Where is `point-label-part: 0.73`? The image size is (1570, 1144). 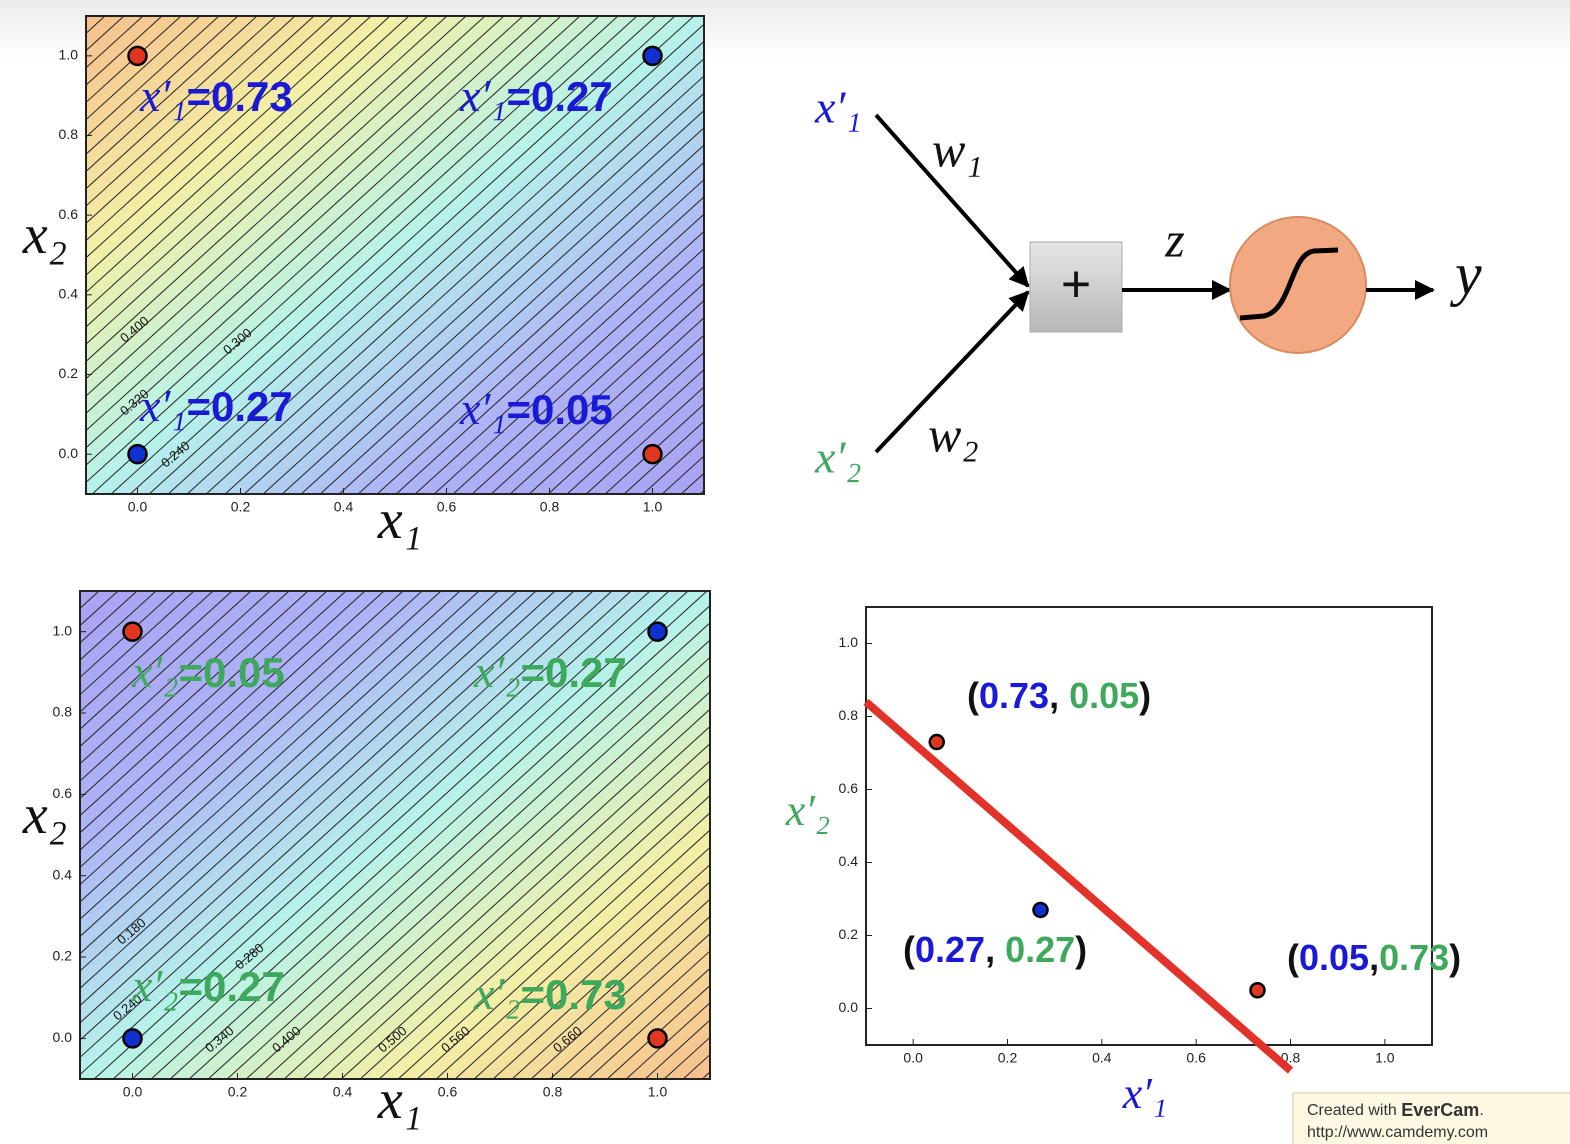 point-label-part: 0.73 is located at coordinates (1414, 957).